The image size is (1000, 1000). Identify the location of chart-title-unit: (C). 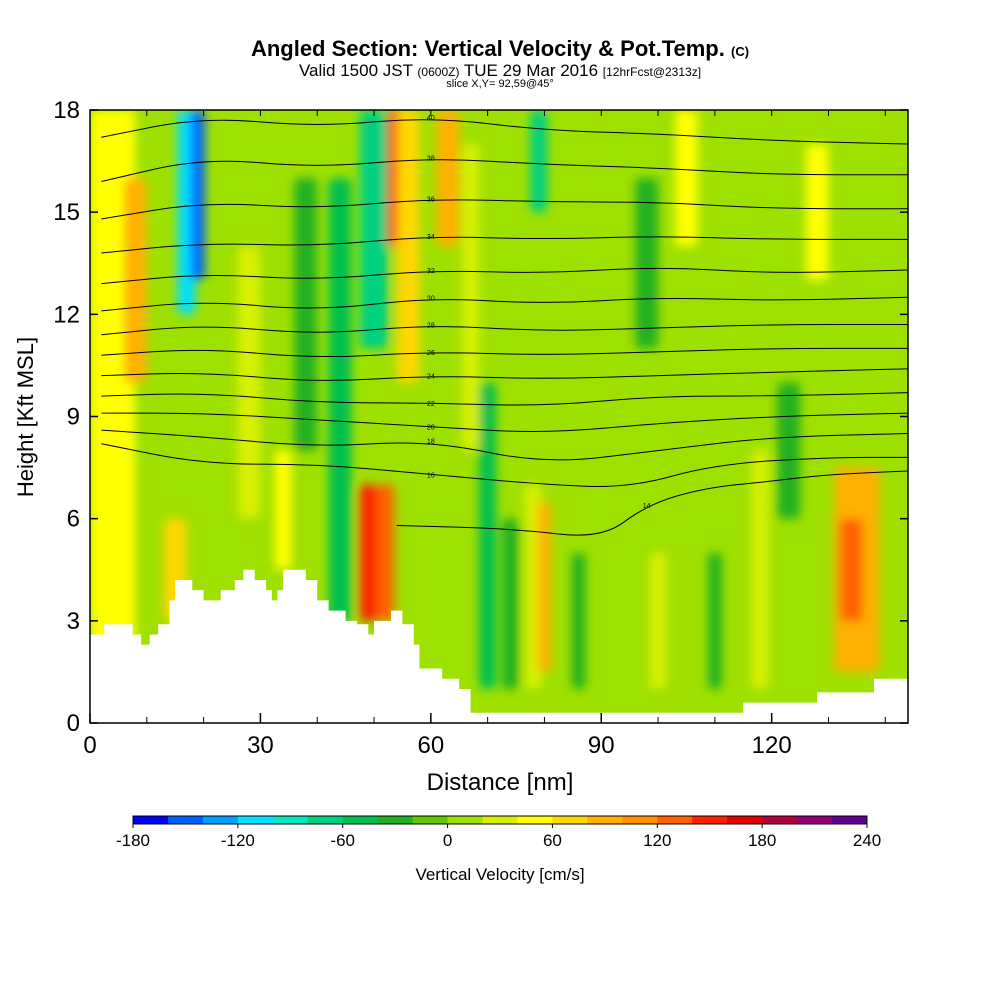
(740, 51).